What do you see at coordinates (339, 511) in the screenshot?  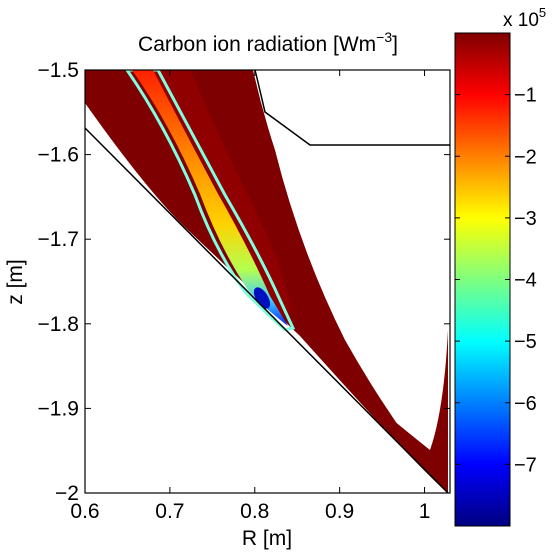 I see `x-tick-label: 0.9` at bounding box center [339, 511].